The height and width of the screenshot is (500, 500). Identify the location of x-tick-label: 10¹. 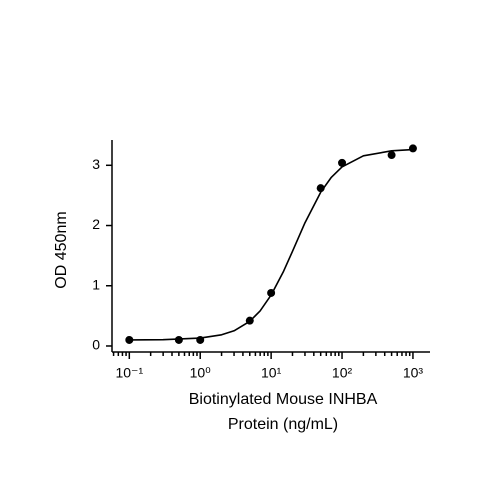
(271, 373).